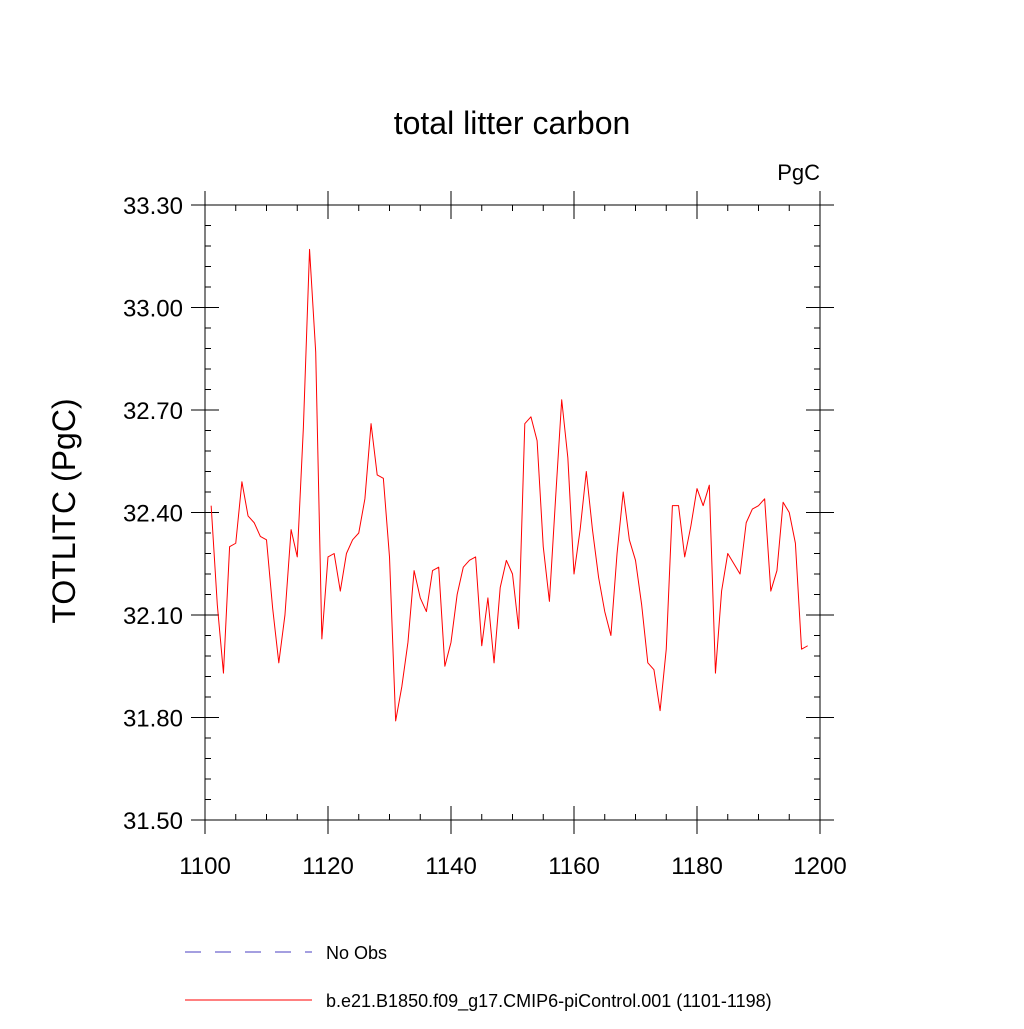 Image resolution: width=1024 pixels, height=1029 pixels. I want to click on x-tick-label: 1200, so click(819, 866).